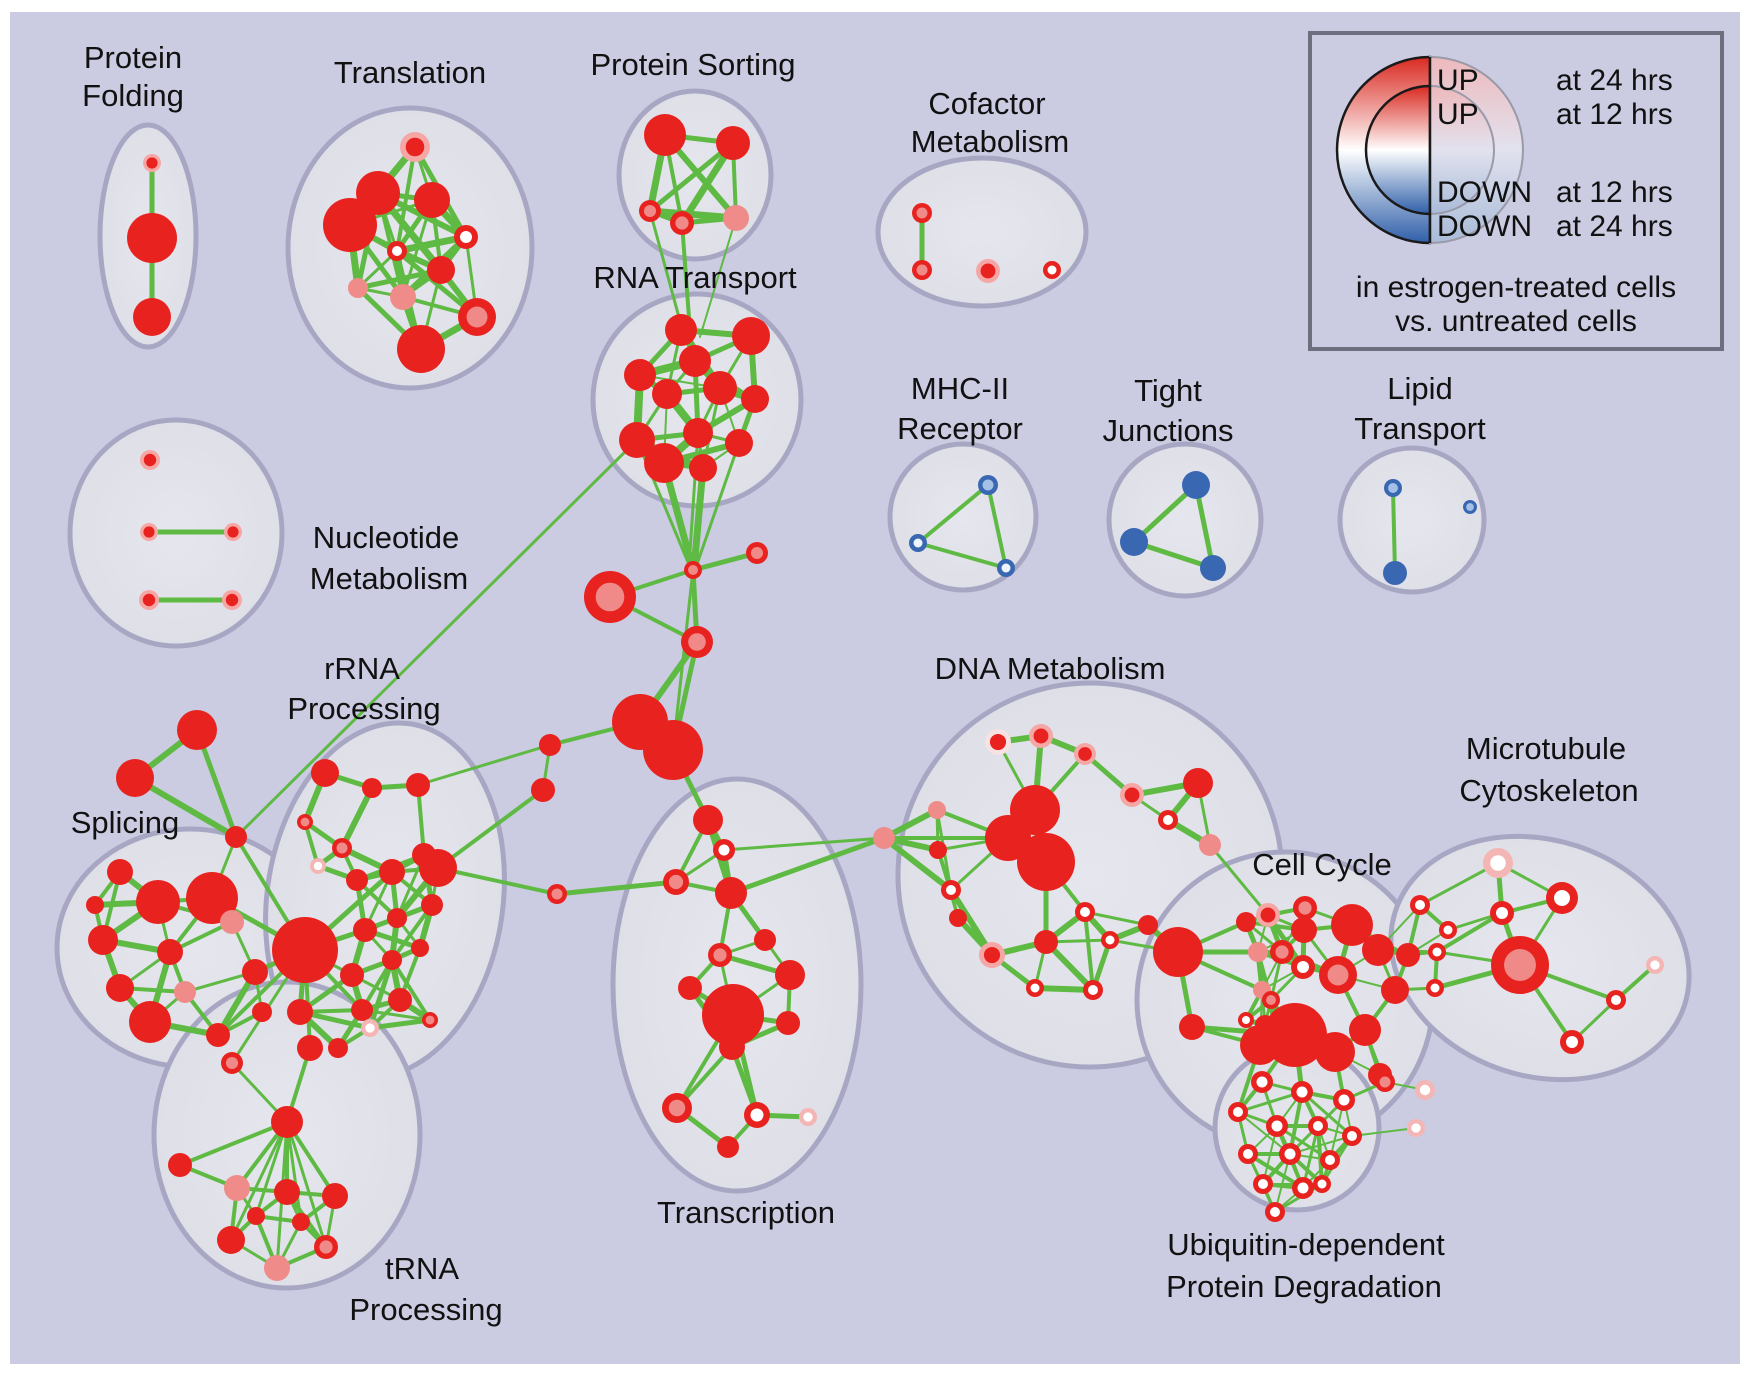 Image resolution: width=1750 pixels, height=1376 pixels. I want to click on cluster-label-splicing: Splicing, so click(125, 822).